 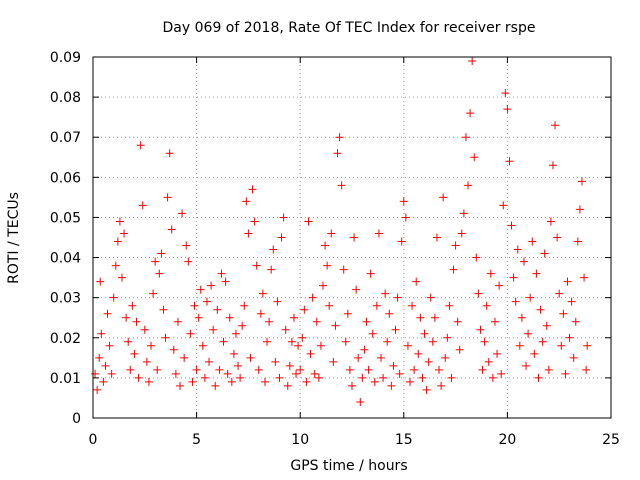 What do you see at coordinates (65, 98) in the screenshot?
I see `y-tick-label: 0.08` at bounding box center [65, 98].